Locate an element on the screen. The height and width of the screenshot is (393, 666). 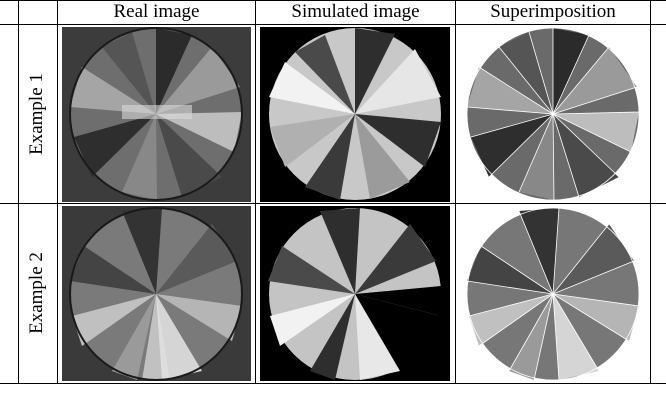
table-border-top is located at coordinates (333, 0).